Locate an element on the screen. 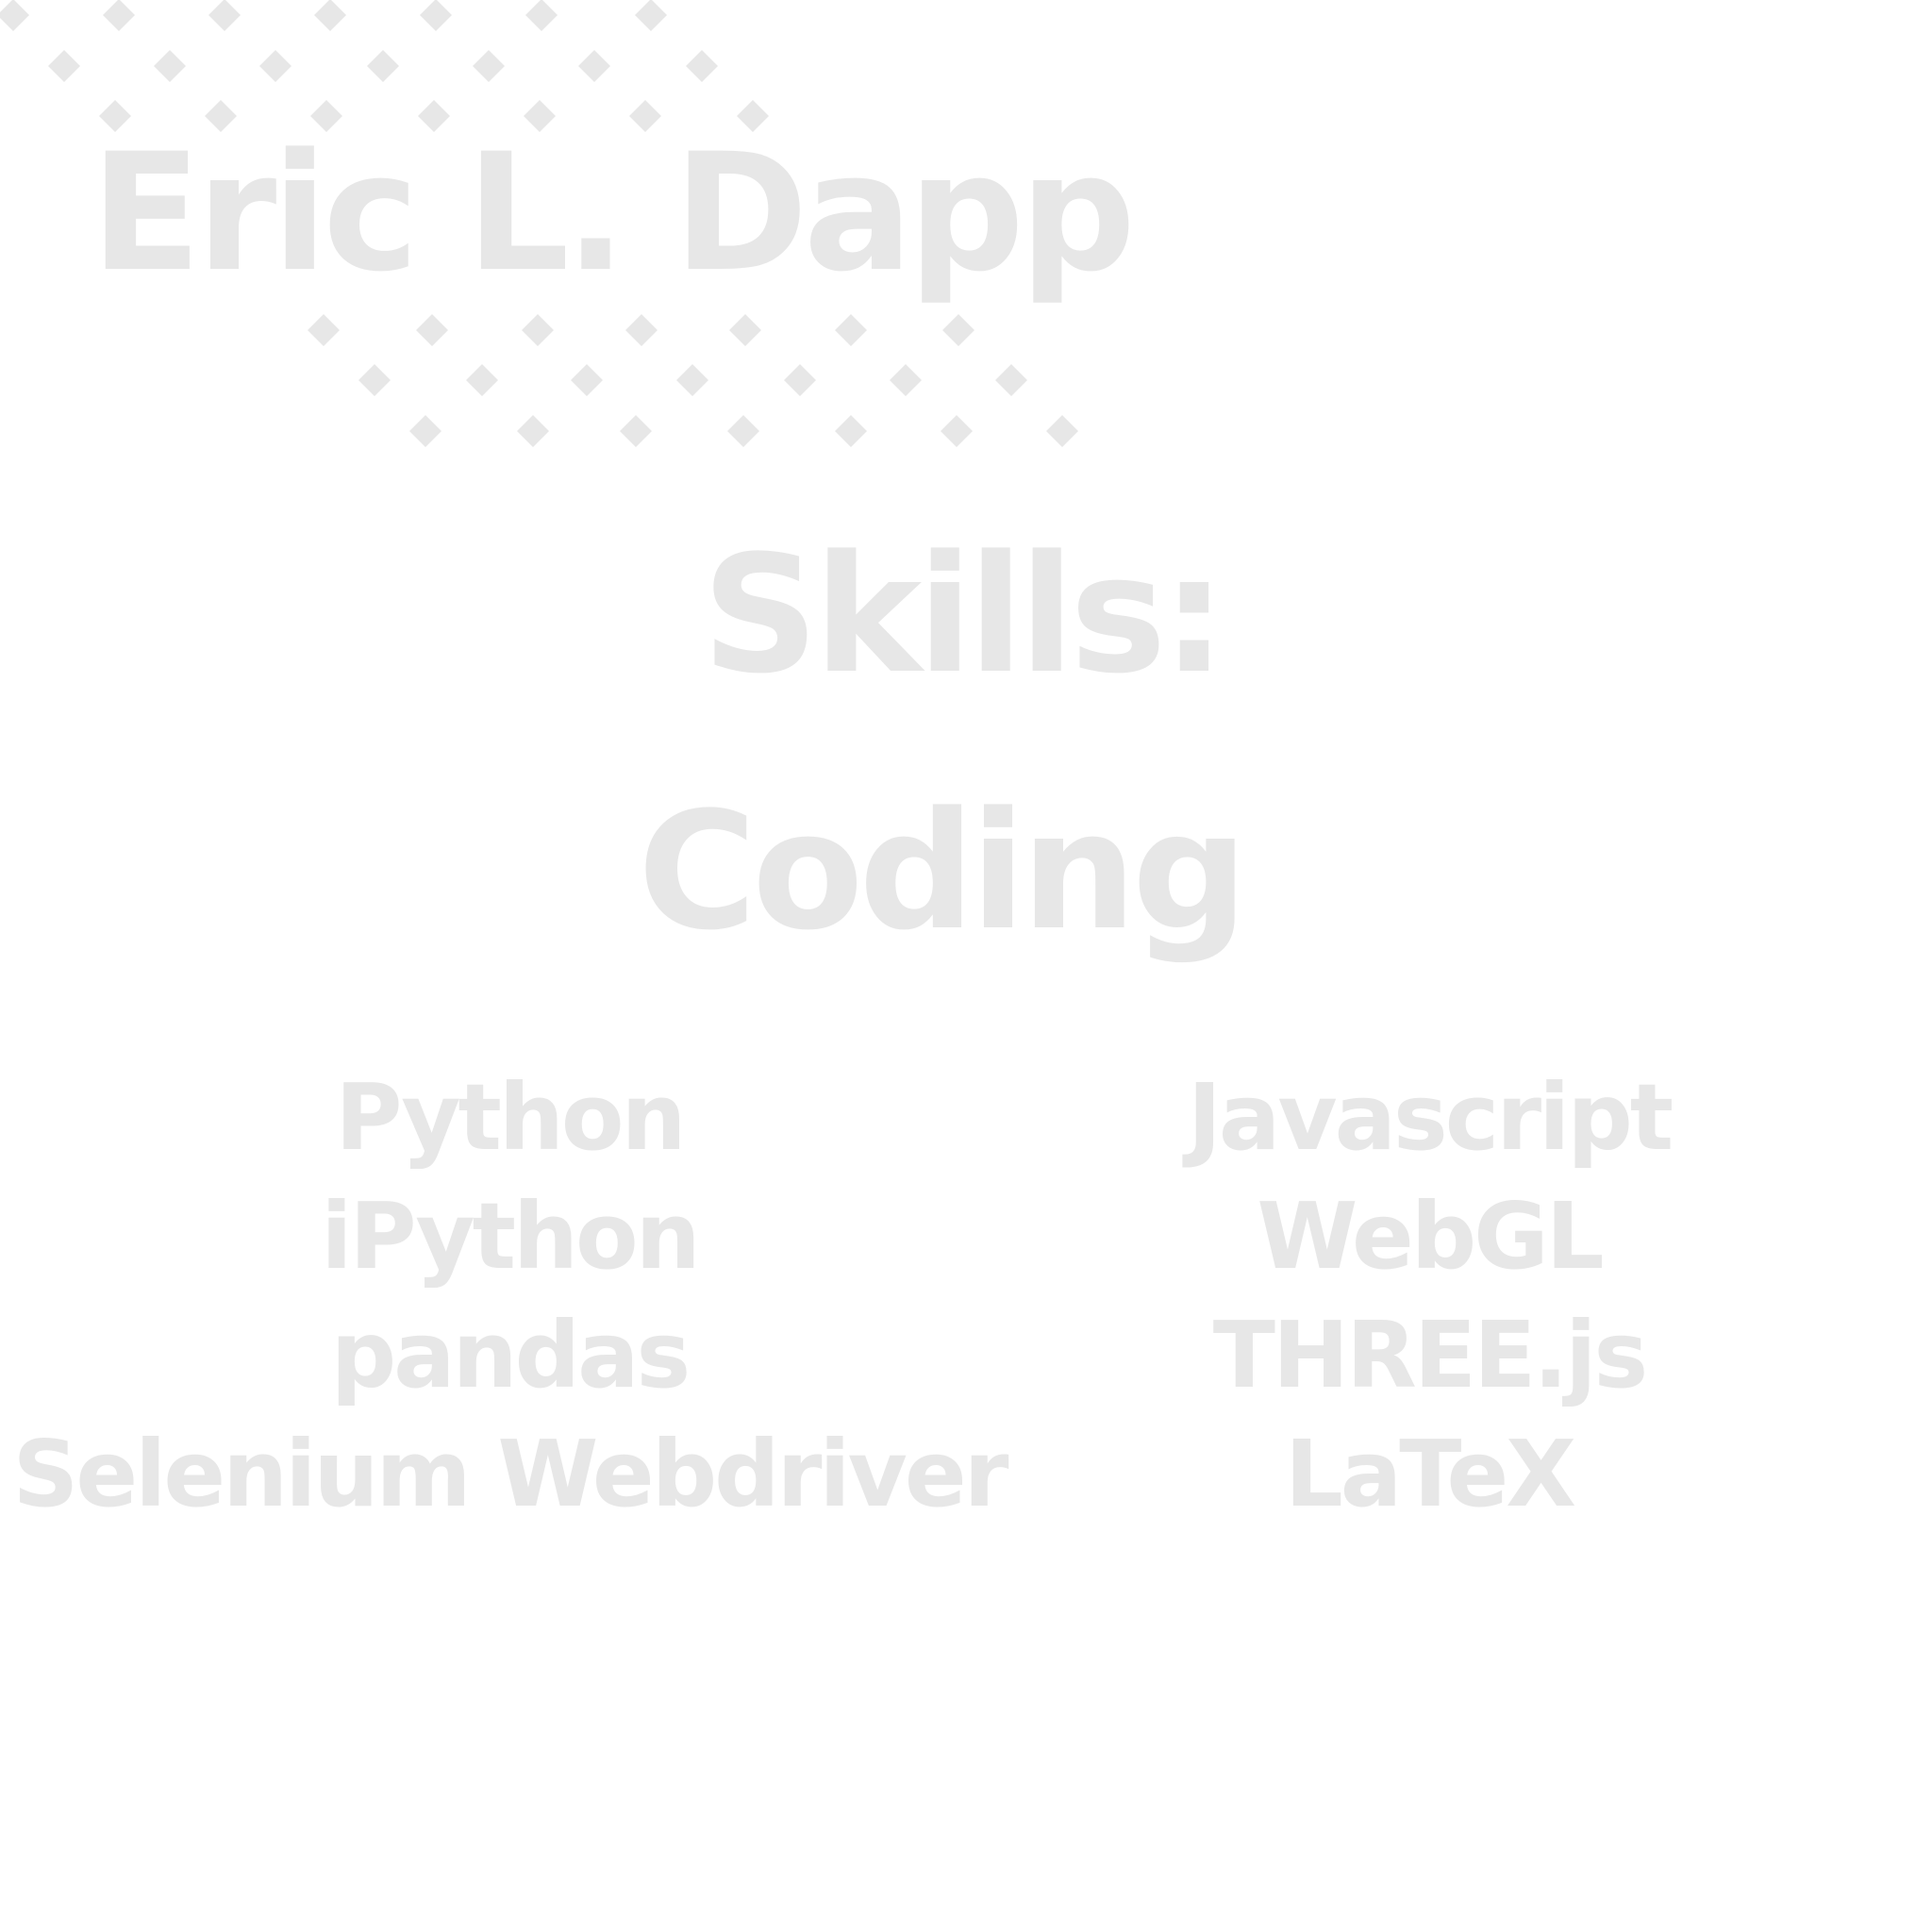 Image resolution: width=1932 pixels, height=1932 pixels. skills-column-right: Javascript WebGL THREE.js LaTeX is located at coordinates (1429, 1309).